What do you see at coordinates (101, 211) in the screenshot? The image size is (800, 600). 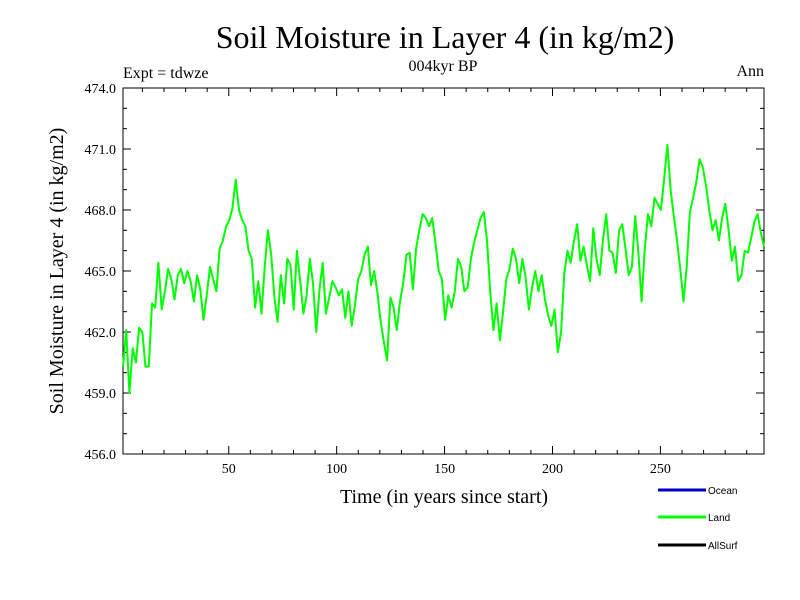 I see `y-tick-label: 468.0` at bounding box center [101, 211].